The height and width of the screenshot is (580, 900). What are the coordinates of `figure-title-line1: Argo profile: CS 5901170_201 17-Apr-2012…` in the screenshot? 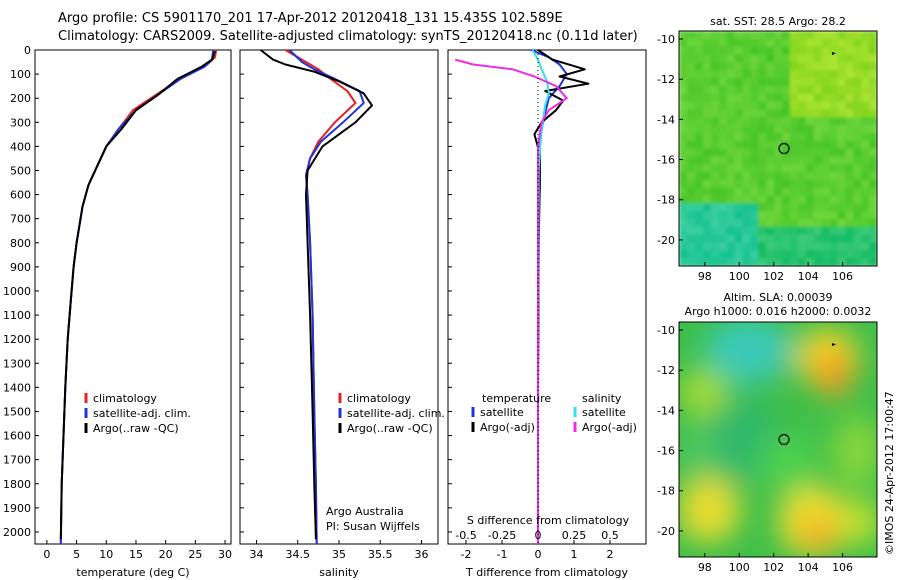 It's located at (310, 18).